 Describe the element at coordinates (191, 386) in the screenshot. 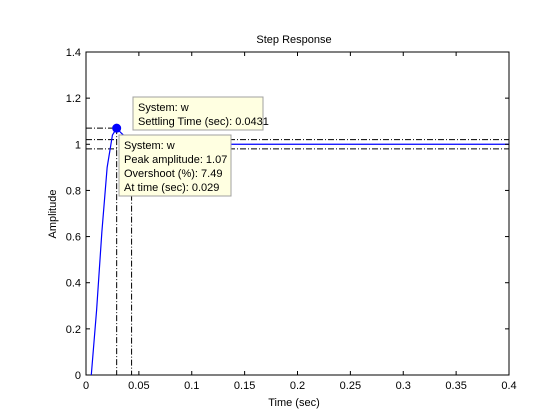

I see `x-tick-label: 0.1` at that location.